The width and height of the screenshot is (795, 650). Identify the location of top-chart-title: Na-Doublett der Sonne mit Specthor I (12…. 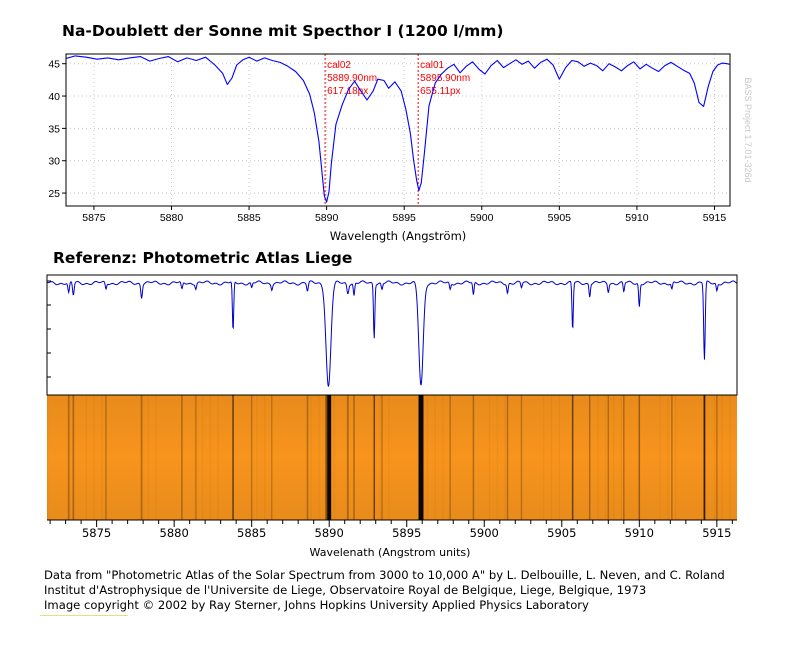
(283, 31).